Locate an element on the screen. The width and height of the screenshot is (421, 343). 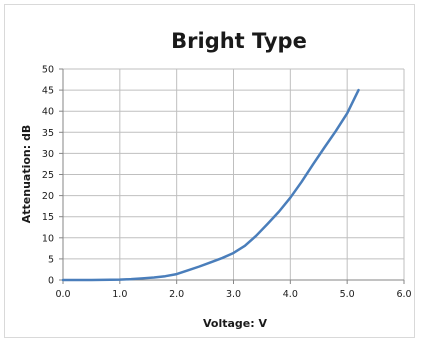
x-tick-label: 1.0 is located at coordinates (119, 294).